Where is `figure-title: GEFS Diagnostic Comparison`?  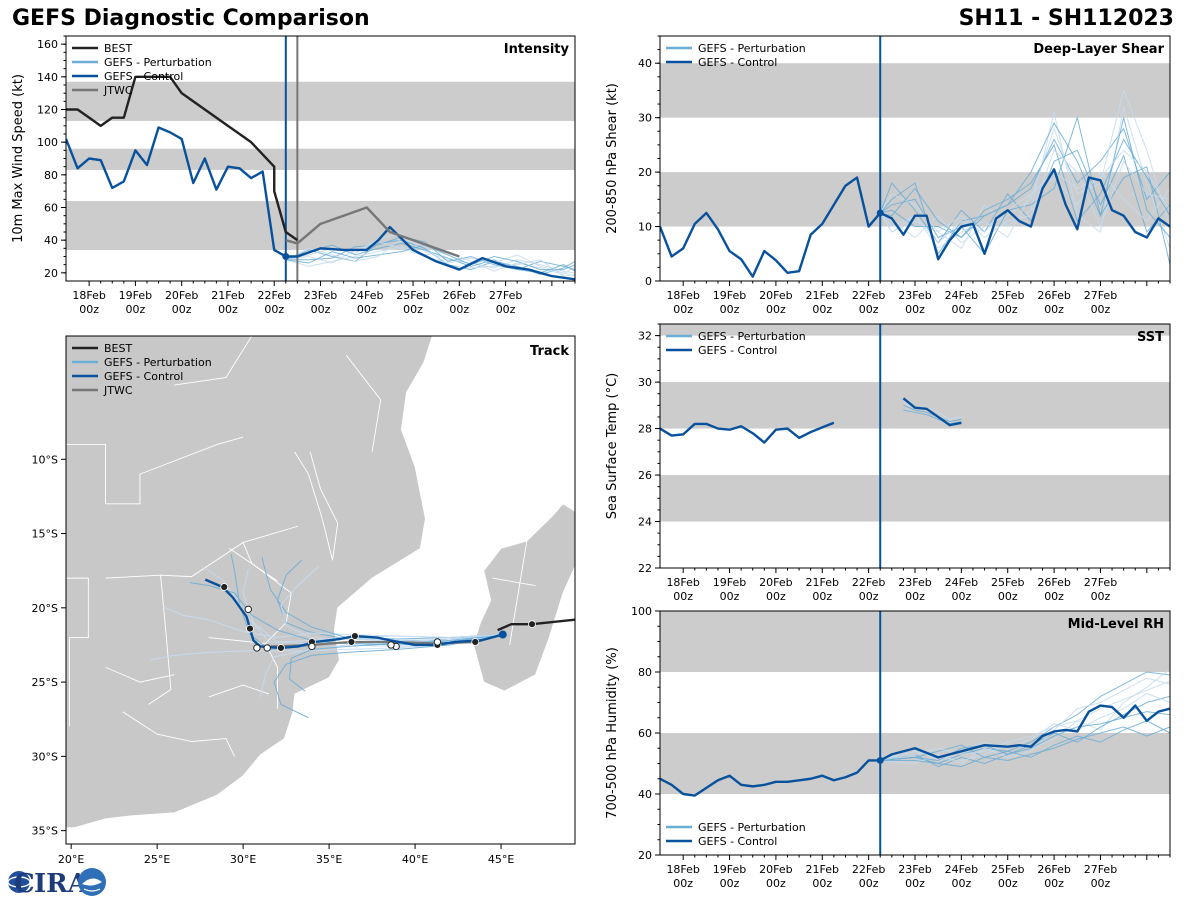 figure-title: GEFS Diagnostic Comparison is located at coordinates (191, 18).